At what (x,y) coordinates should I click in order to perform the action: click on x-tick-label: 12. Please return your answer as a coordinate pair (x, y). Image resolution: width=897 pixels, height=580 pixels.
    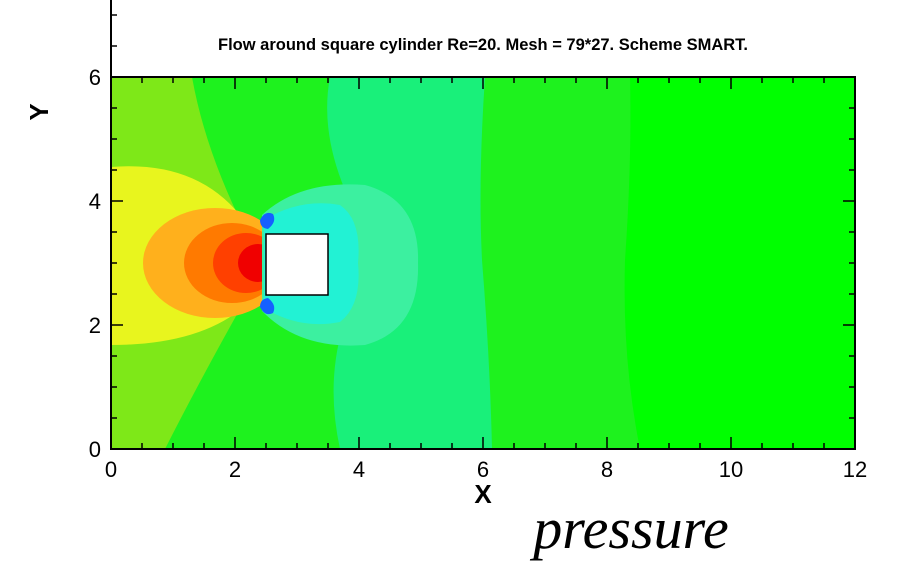
    Looking at the image, I should click on (855, 469).